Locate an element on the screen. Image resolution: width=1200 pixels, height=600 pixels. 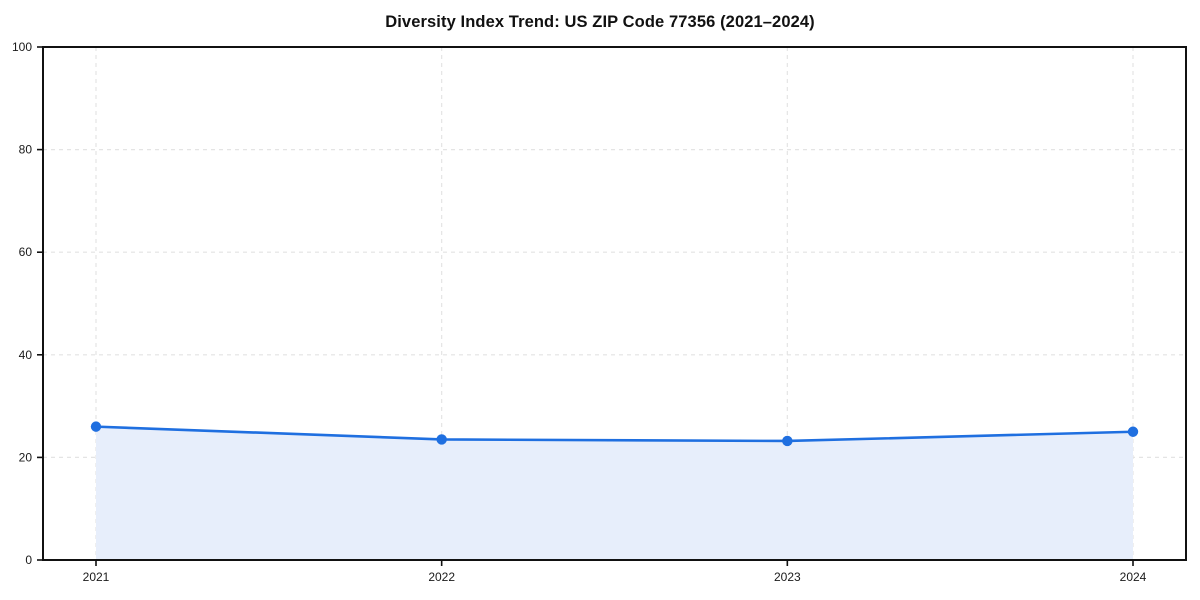
y-tick-label: 40 is located at coordinates (26, 355).